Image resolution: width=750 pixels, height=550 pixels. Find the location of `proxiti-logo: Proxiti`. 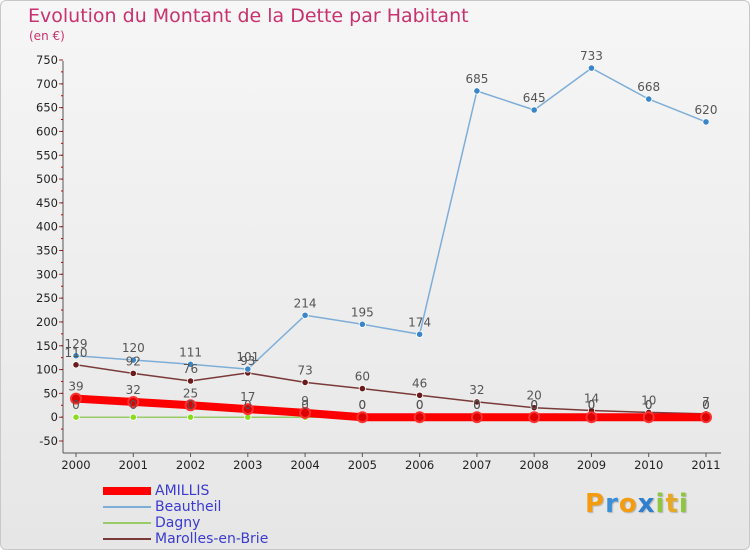

proxiti-logo: Proxiti is located at coordinates (637, 504).